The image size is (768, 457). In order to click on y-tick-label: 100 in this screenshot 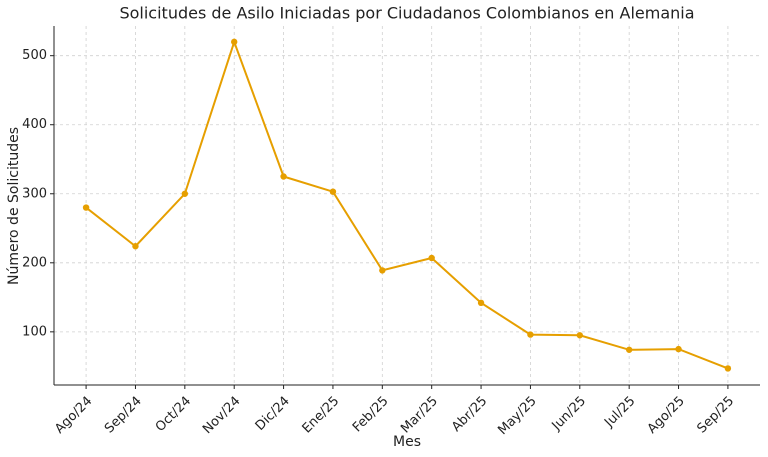, I will do `click(34, 331)`.